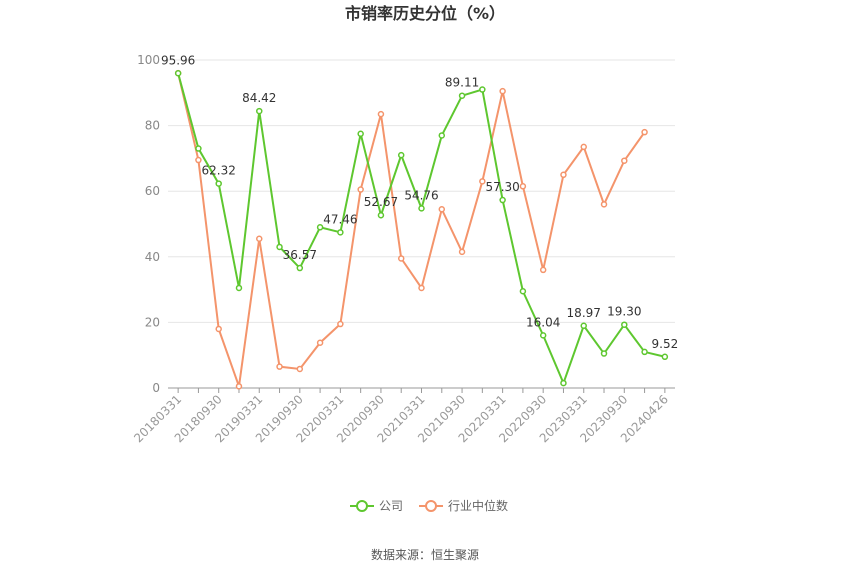 The width and height of the screenshot is (850, 579). Describe the element at coordinates (381, 202) in the screenshot. I see `data-label: 52.67` at that location.